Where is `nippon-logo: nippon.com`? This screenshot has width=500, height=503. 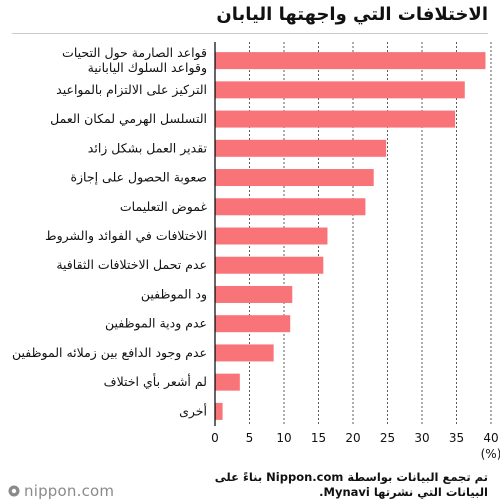
nippon-logo: nippon.com is located at coordinates (61, 491).